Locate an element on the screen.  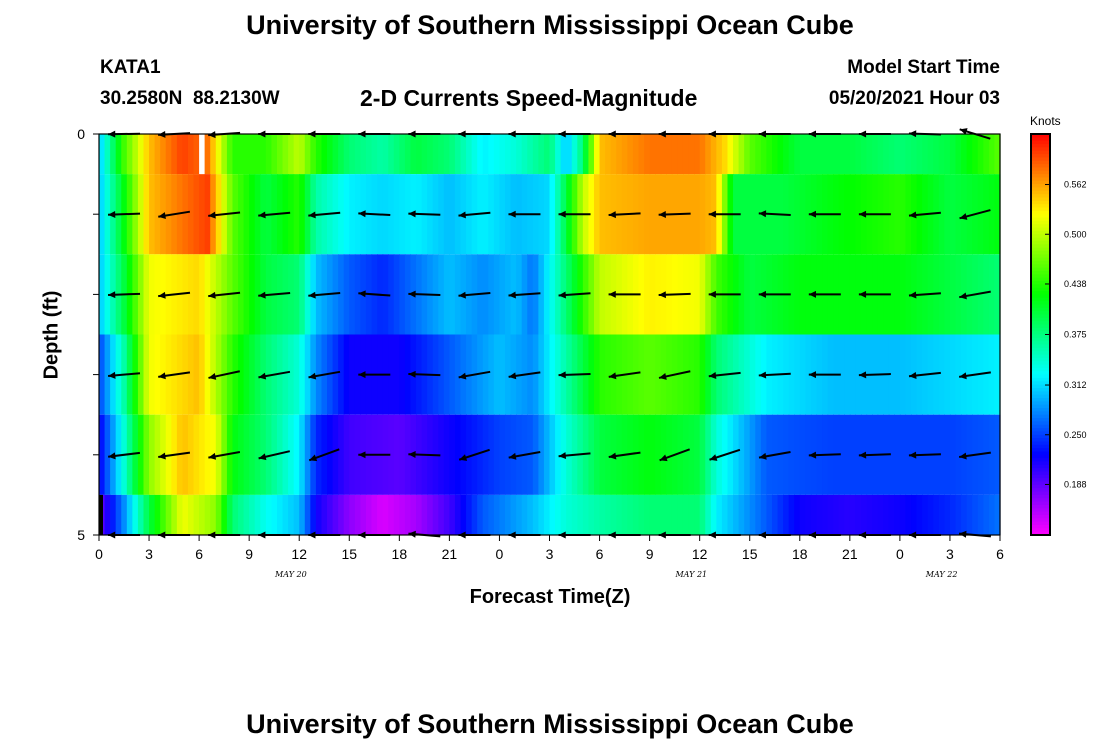
x-tick-label: 6 is located at coordinates (1000, 554).